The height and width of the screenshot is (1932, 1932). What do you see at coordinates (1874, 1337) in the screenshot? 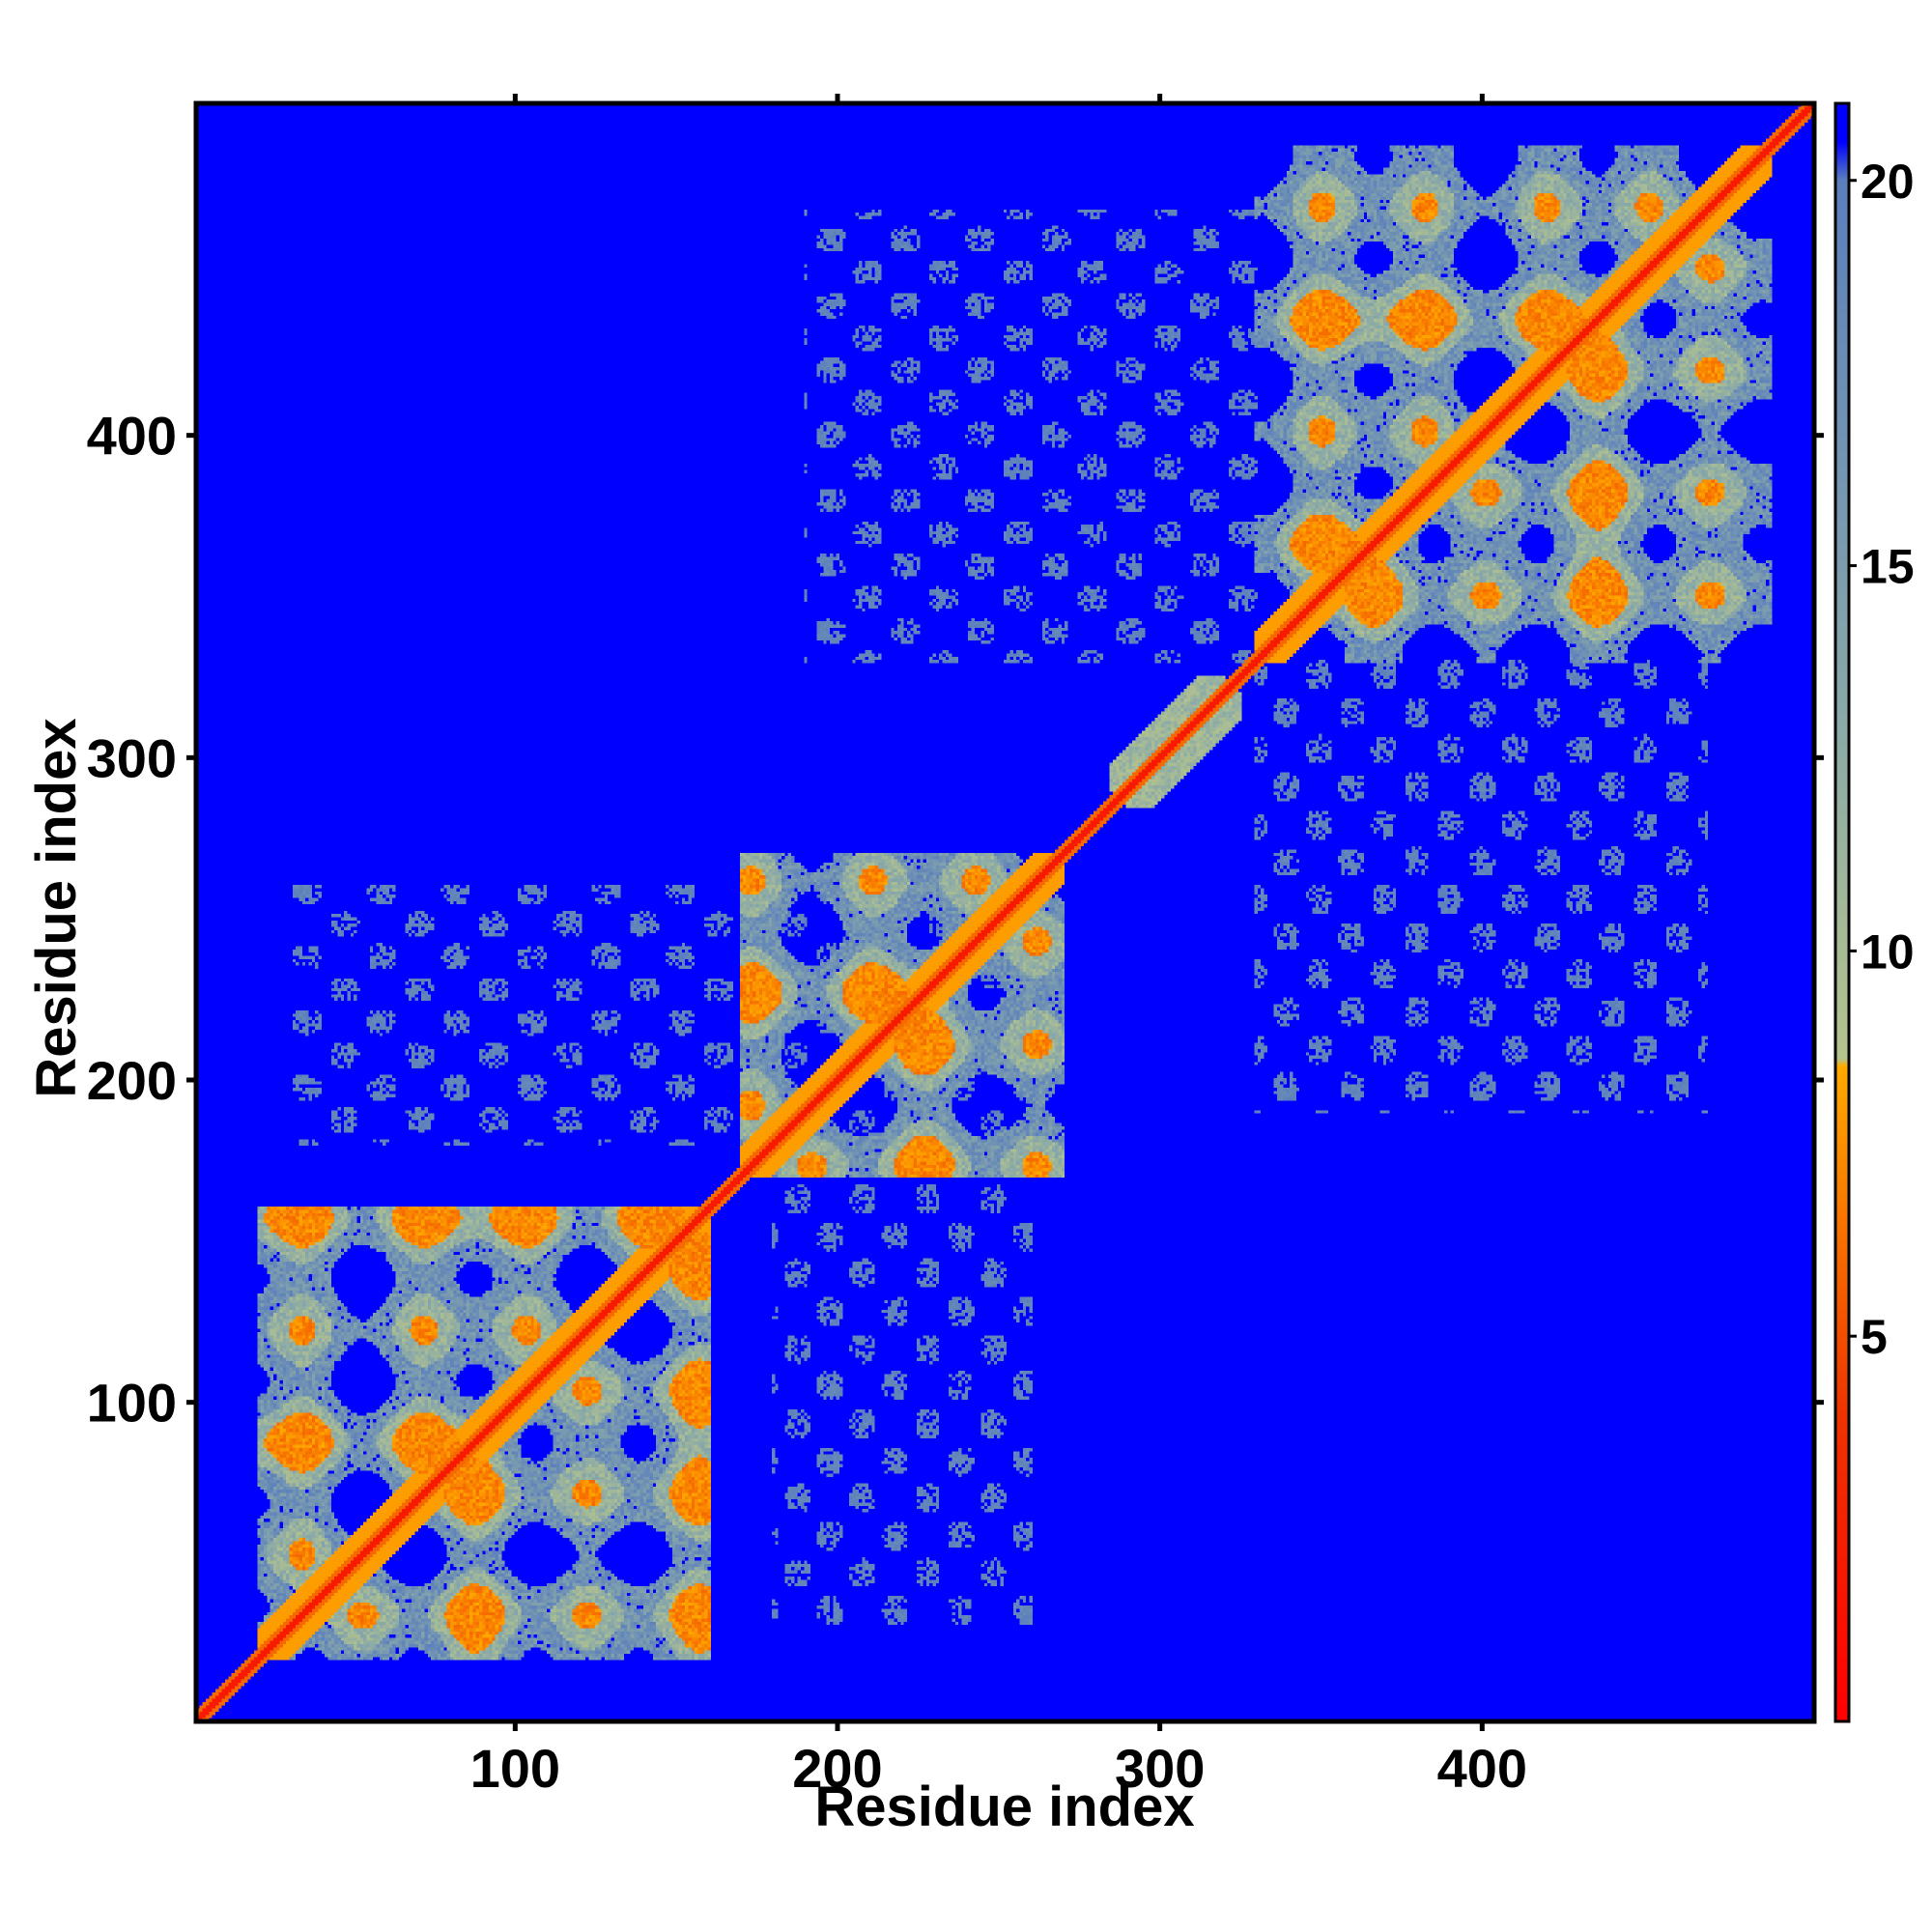
I see `colorbar-tick-label: 5` at bounding box center [1874, 1337].